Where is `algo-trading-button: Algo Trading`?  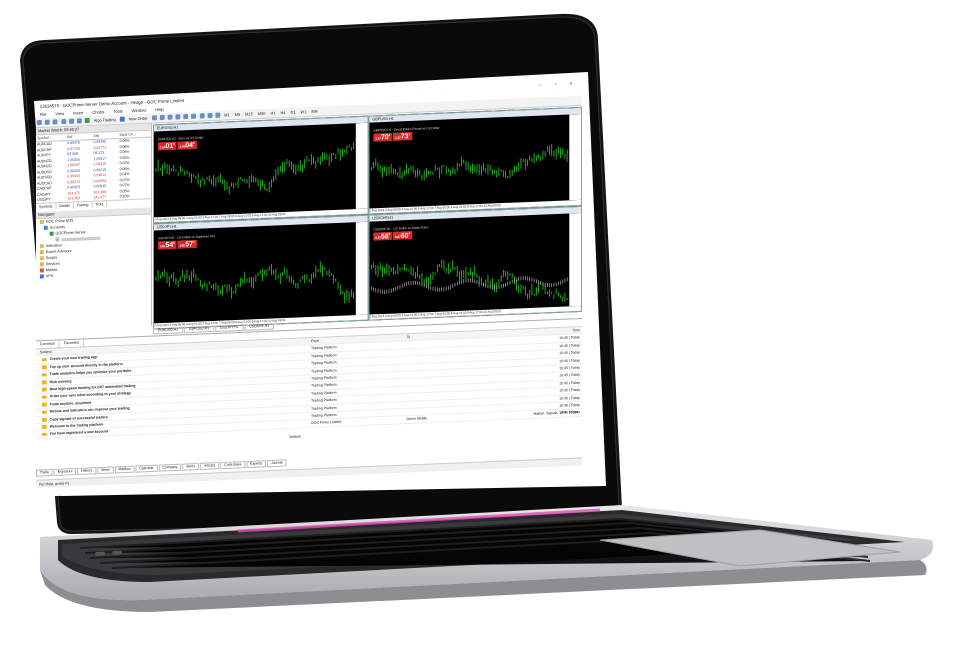 algo-trading-button: Algo Trading is located at coordinates (104, 119).